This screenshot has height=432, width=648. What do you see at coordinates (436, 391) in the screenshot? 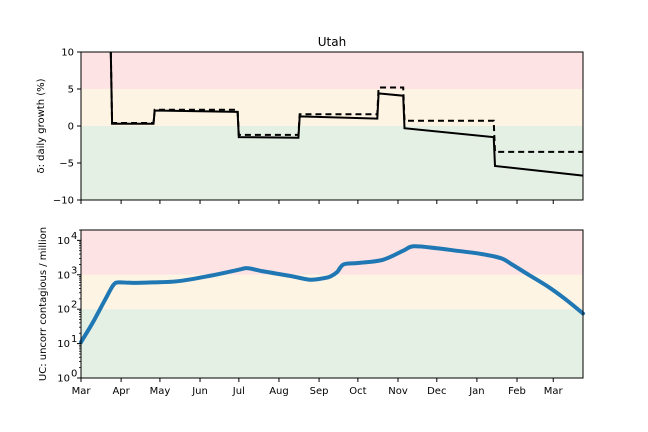
I see `contagious-x-tick-label: Dec` at bounding box center [436, 391].